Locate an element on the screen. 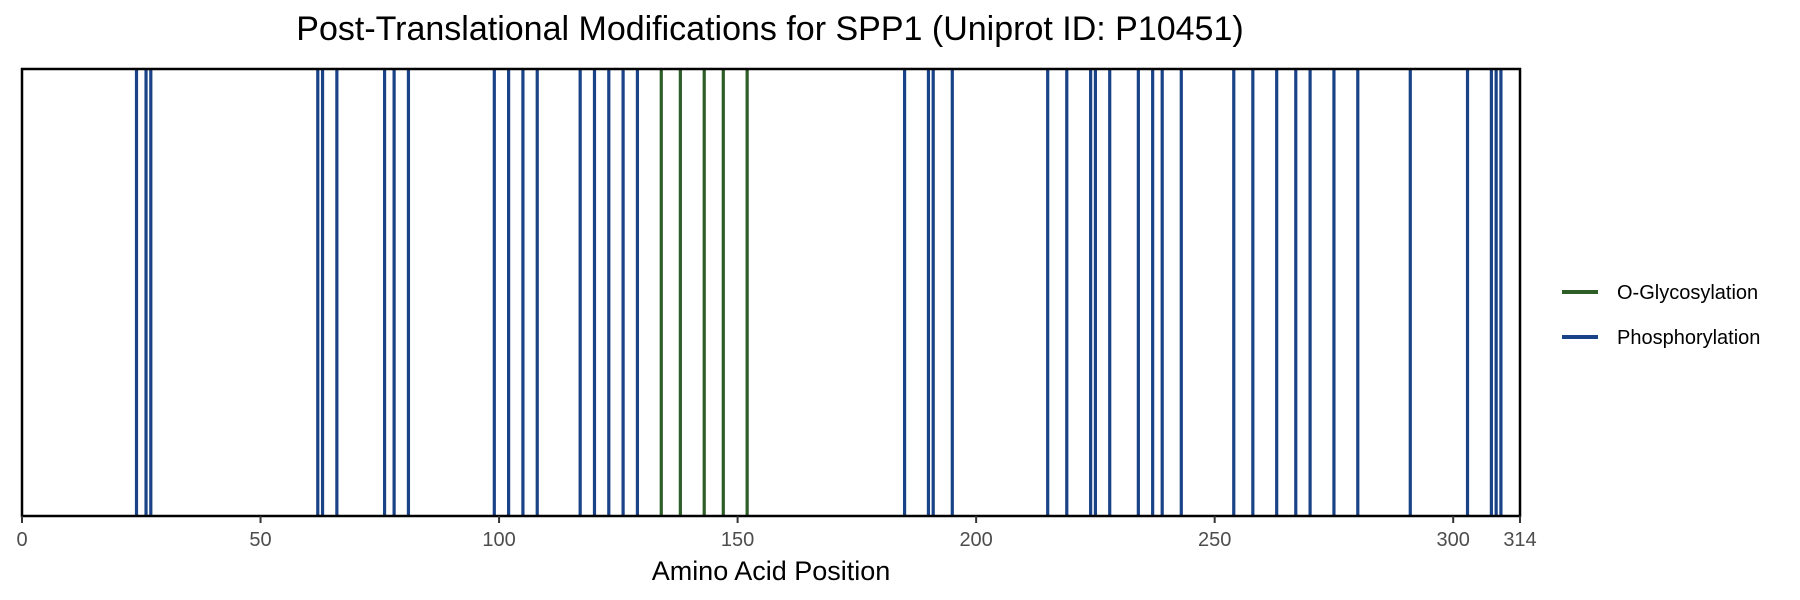 This screenshot has width=1800, height=600. x-tick-label: 300 is located at coordinates (1453, 540).